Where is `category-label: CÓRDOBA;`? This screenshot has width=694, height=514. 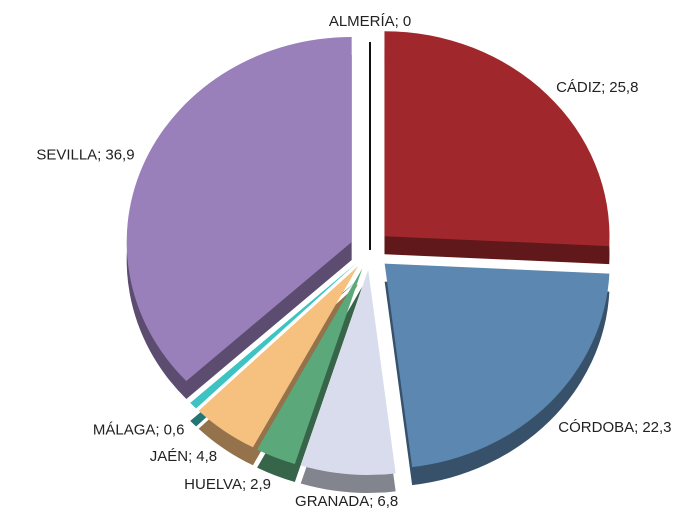 category-label: CÓRDOBA; is located at coordinates (598, 427).